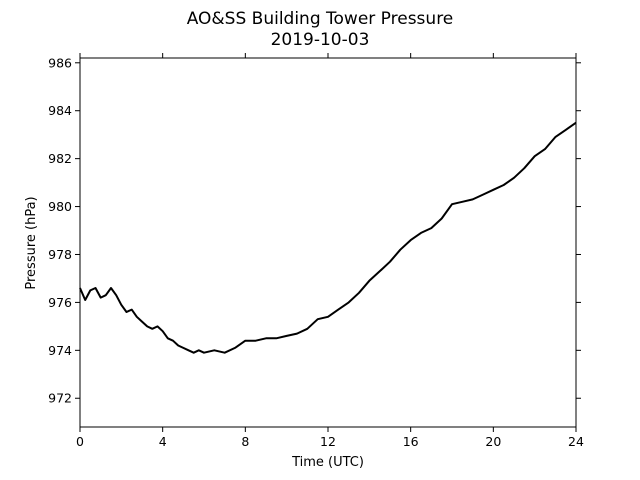 The width and height of the screenshot is (640, 480). I want to click on y-tick-label: 982, so click(60, 158).